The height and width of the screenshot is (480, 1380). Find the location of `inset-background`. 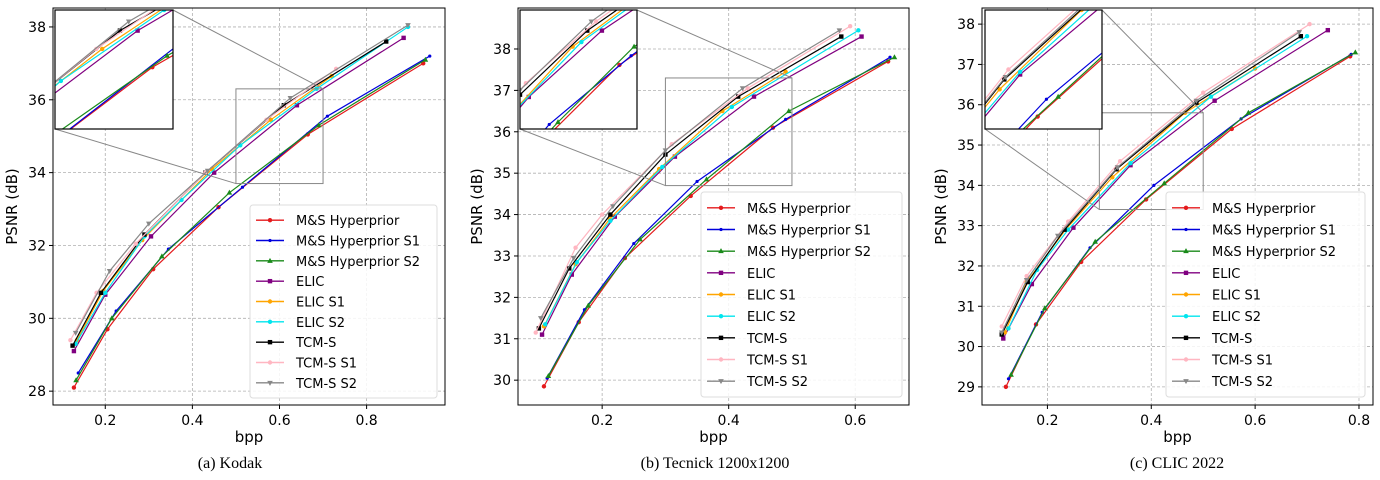

inset-background is located at coordinates (114, 69).